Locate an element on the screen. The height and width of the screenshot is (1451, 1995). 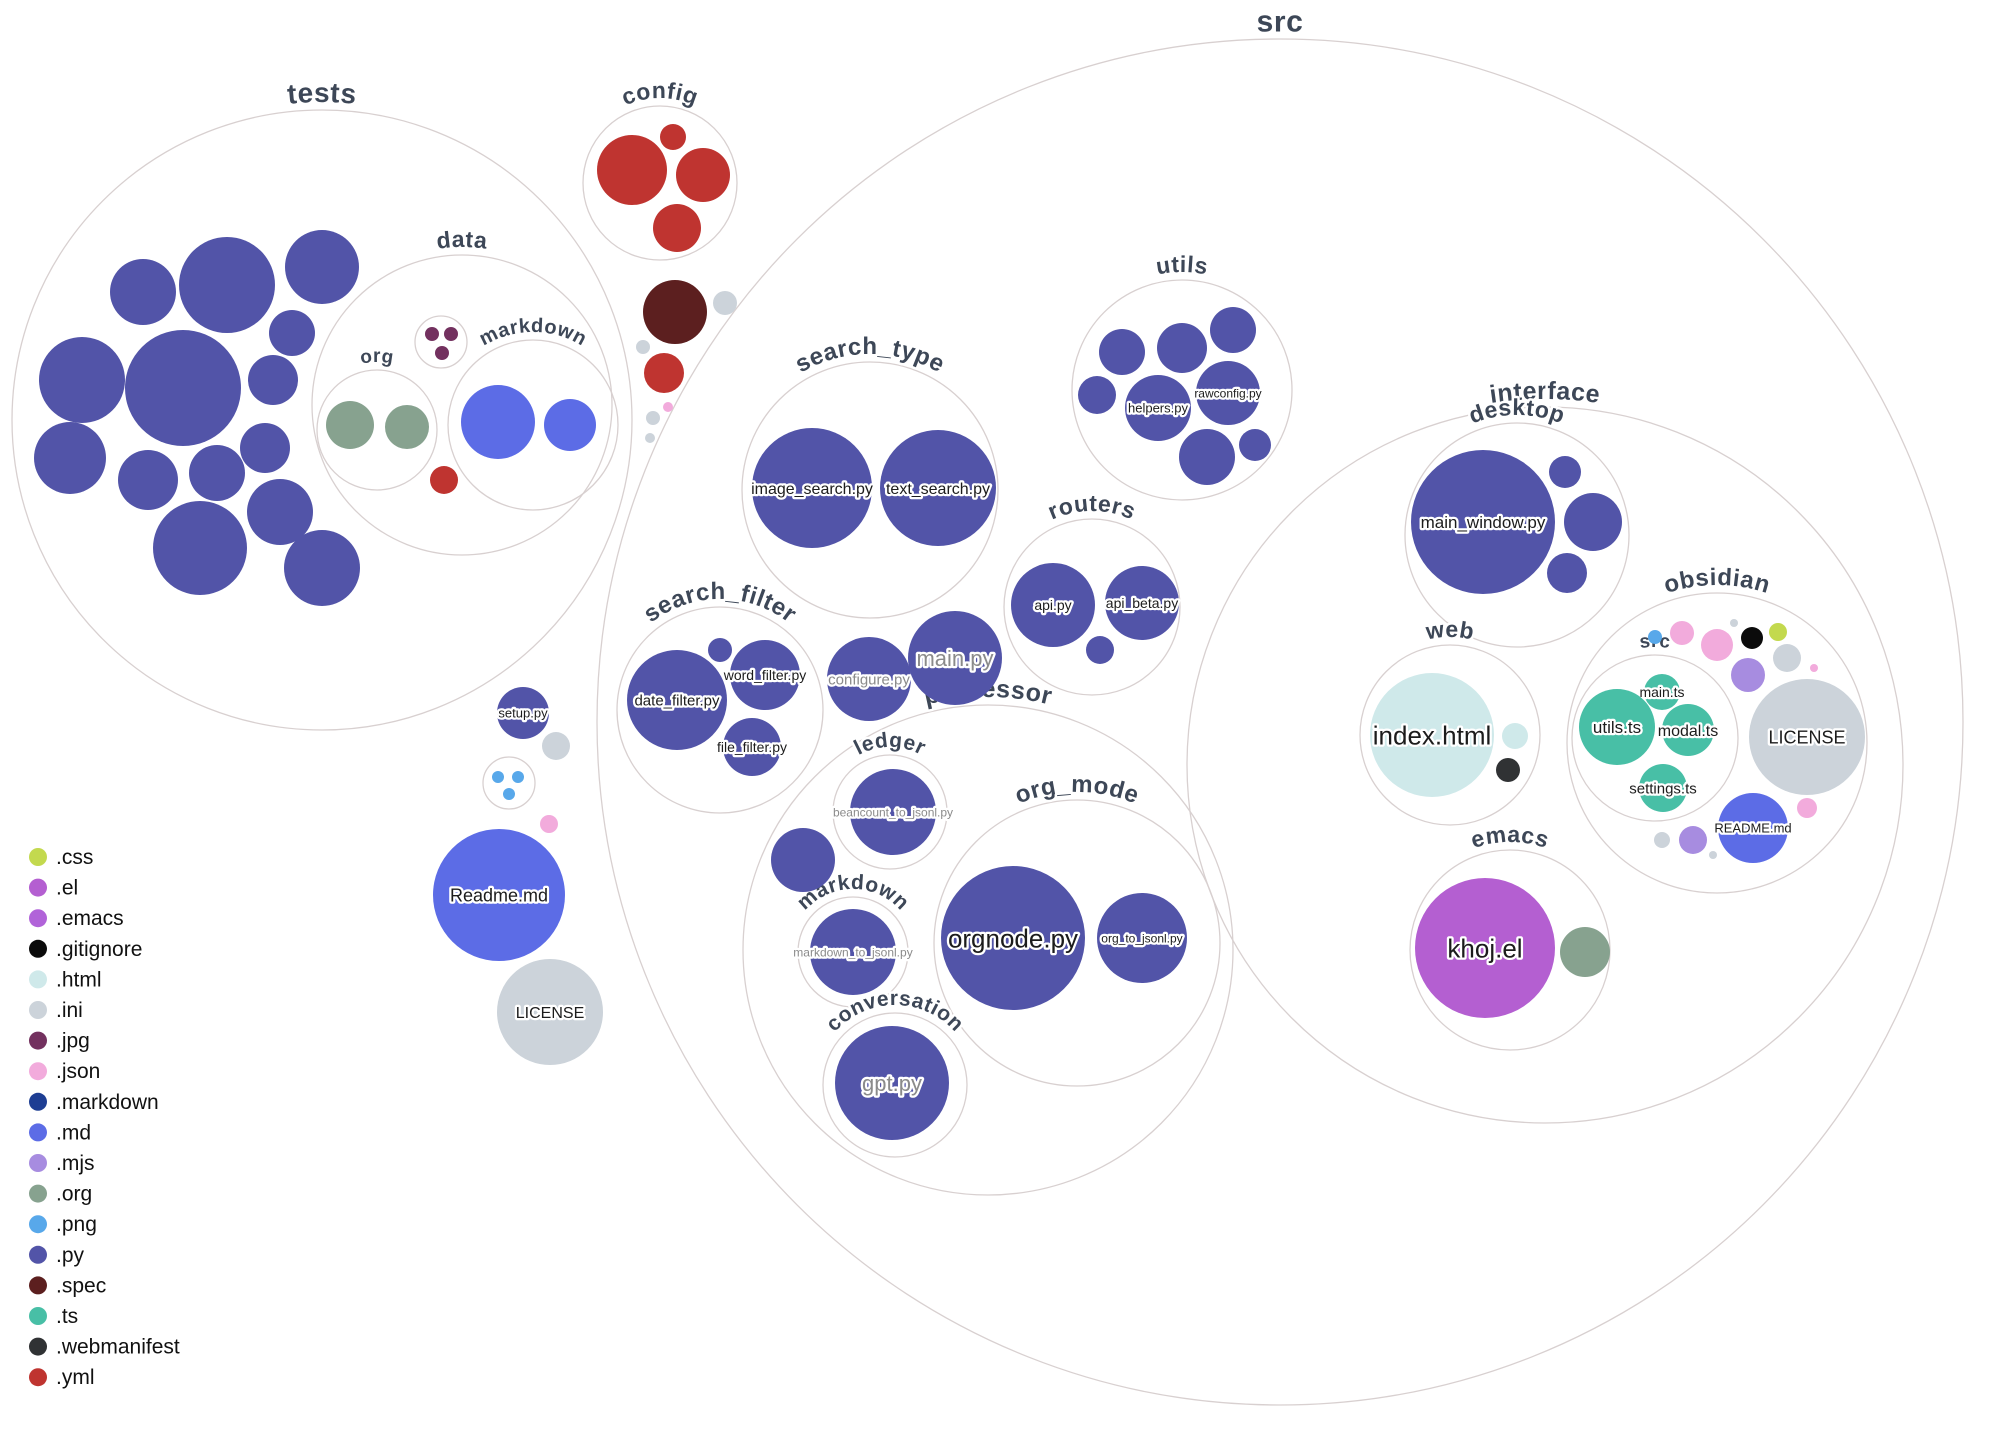
folder-circle-emacs is located at coordinates (1510, 950).